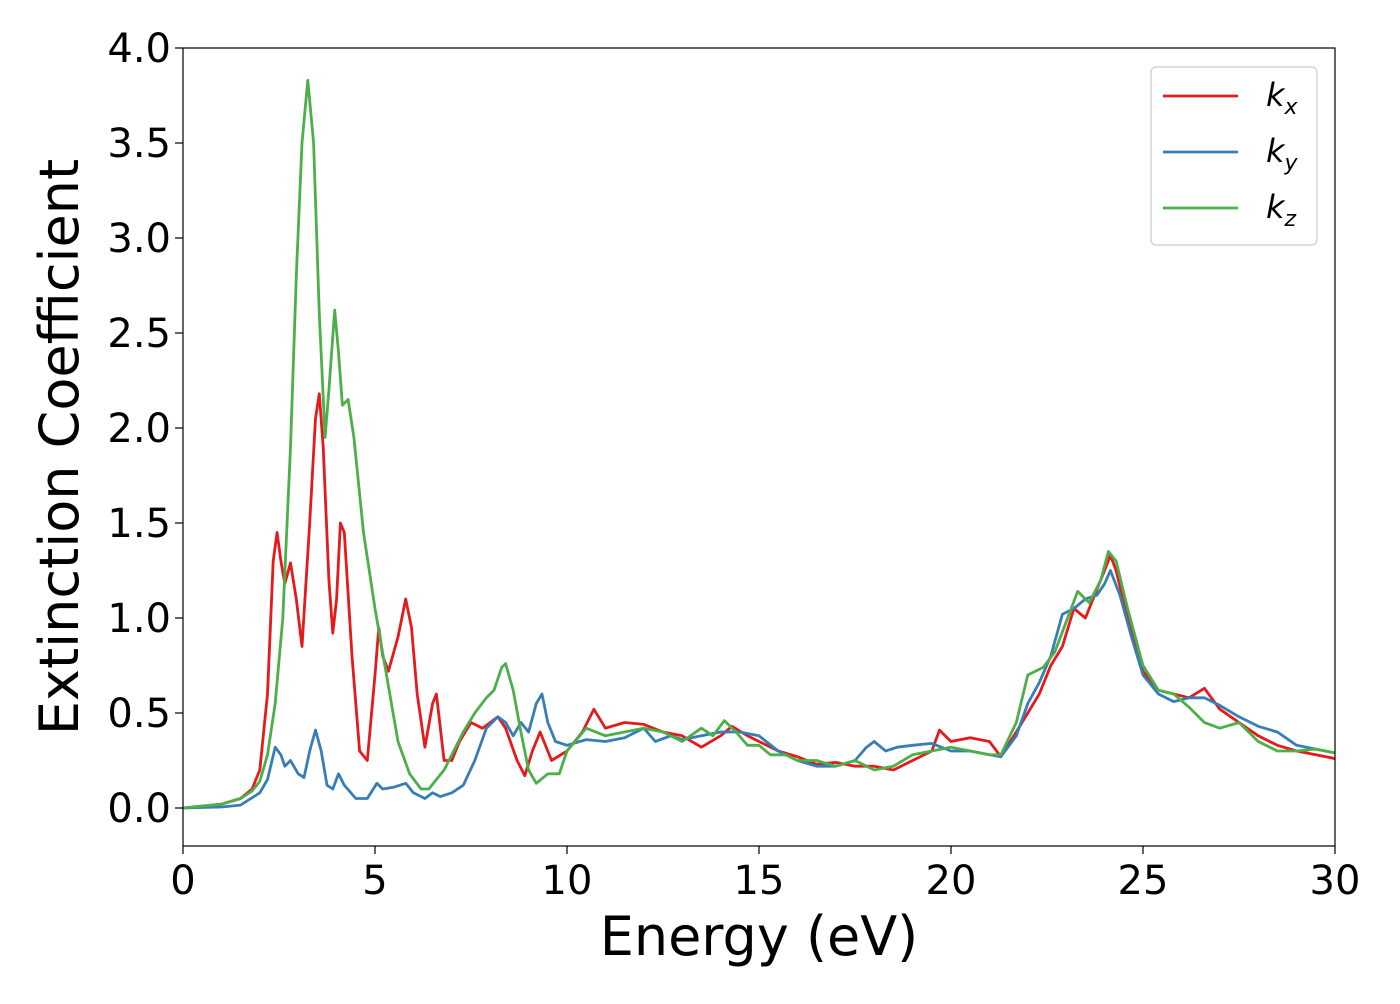 The height and width of the screenshot is (1004, 1400). Describe the element at coordinates (374, 881) in the screenshot. I see `x-tick-label: 5` at that location.